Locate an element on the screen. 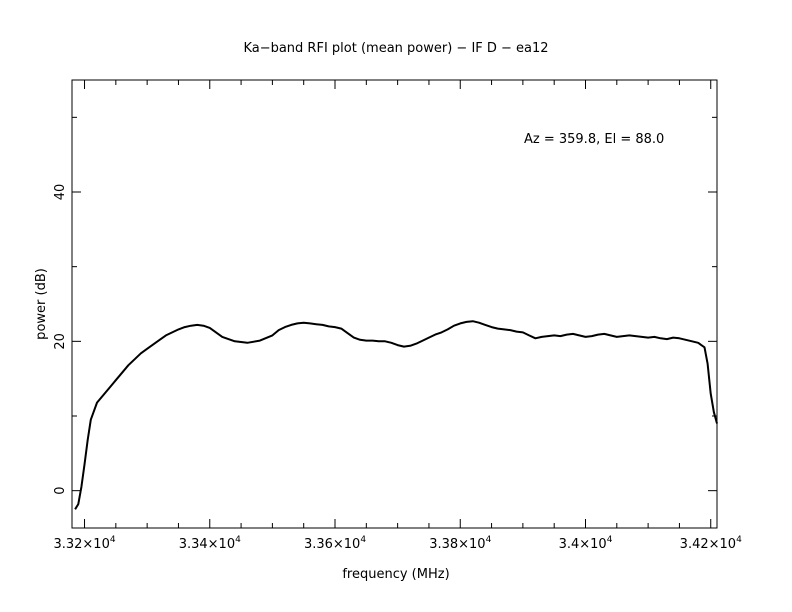  x-tick-mantissa: 3.42 is located at coordinates (694, 544).